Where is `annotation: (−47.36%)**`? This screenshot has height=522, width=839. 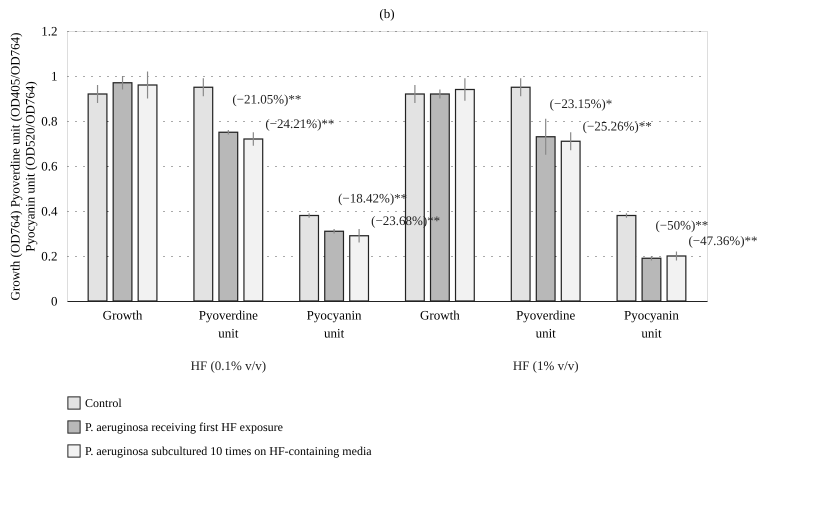 annotation: (−47.36%)** is located at coordinates (723, 240).